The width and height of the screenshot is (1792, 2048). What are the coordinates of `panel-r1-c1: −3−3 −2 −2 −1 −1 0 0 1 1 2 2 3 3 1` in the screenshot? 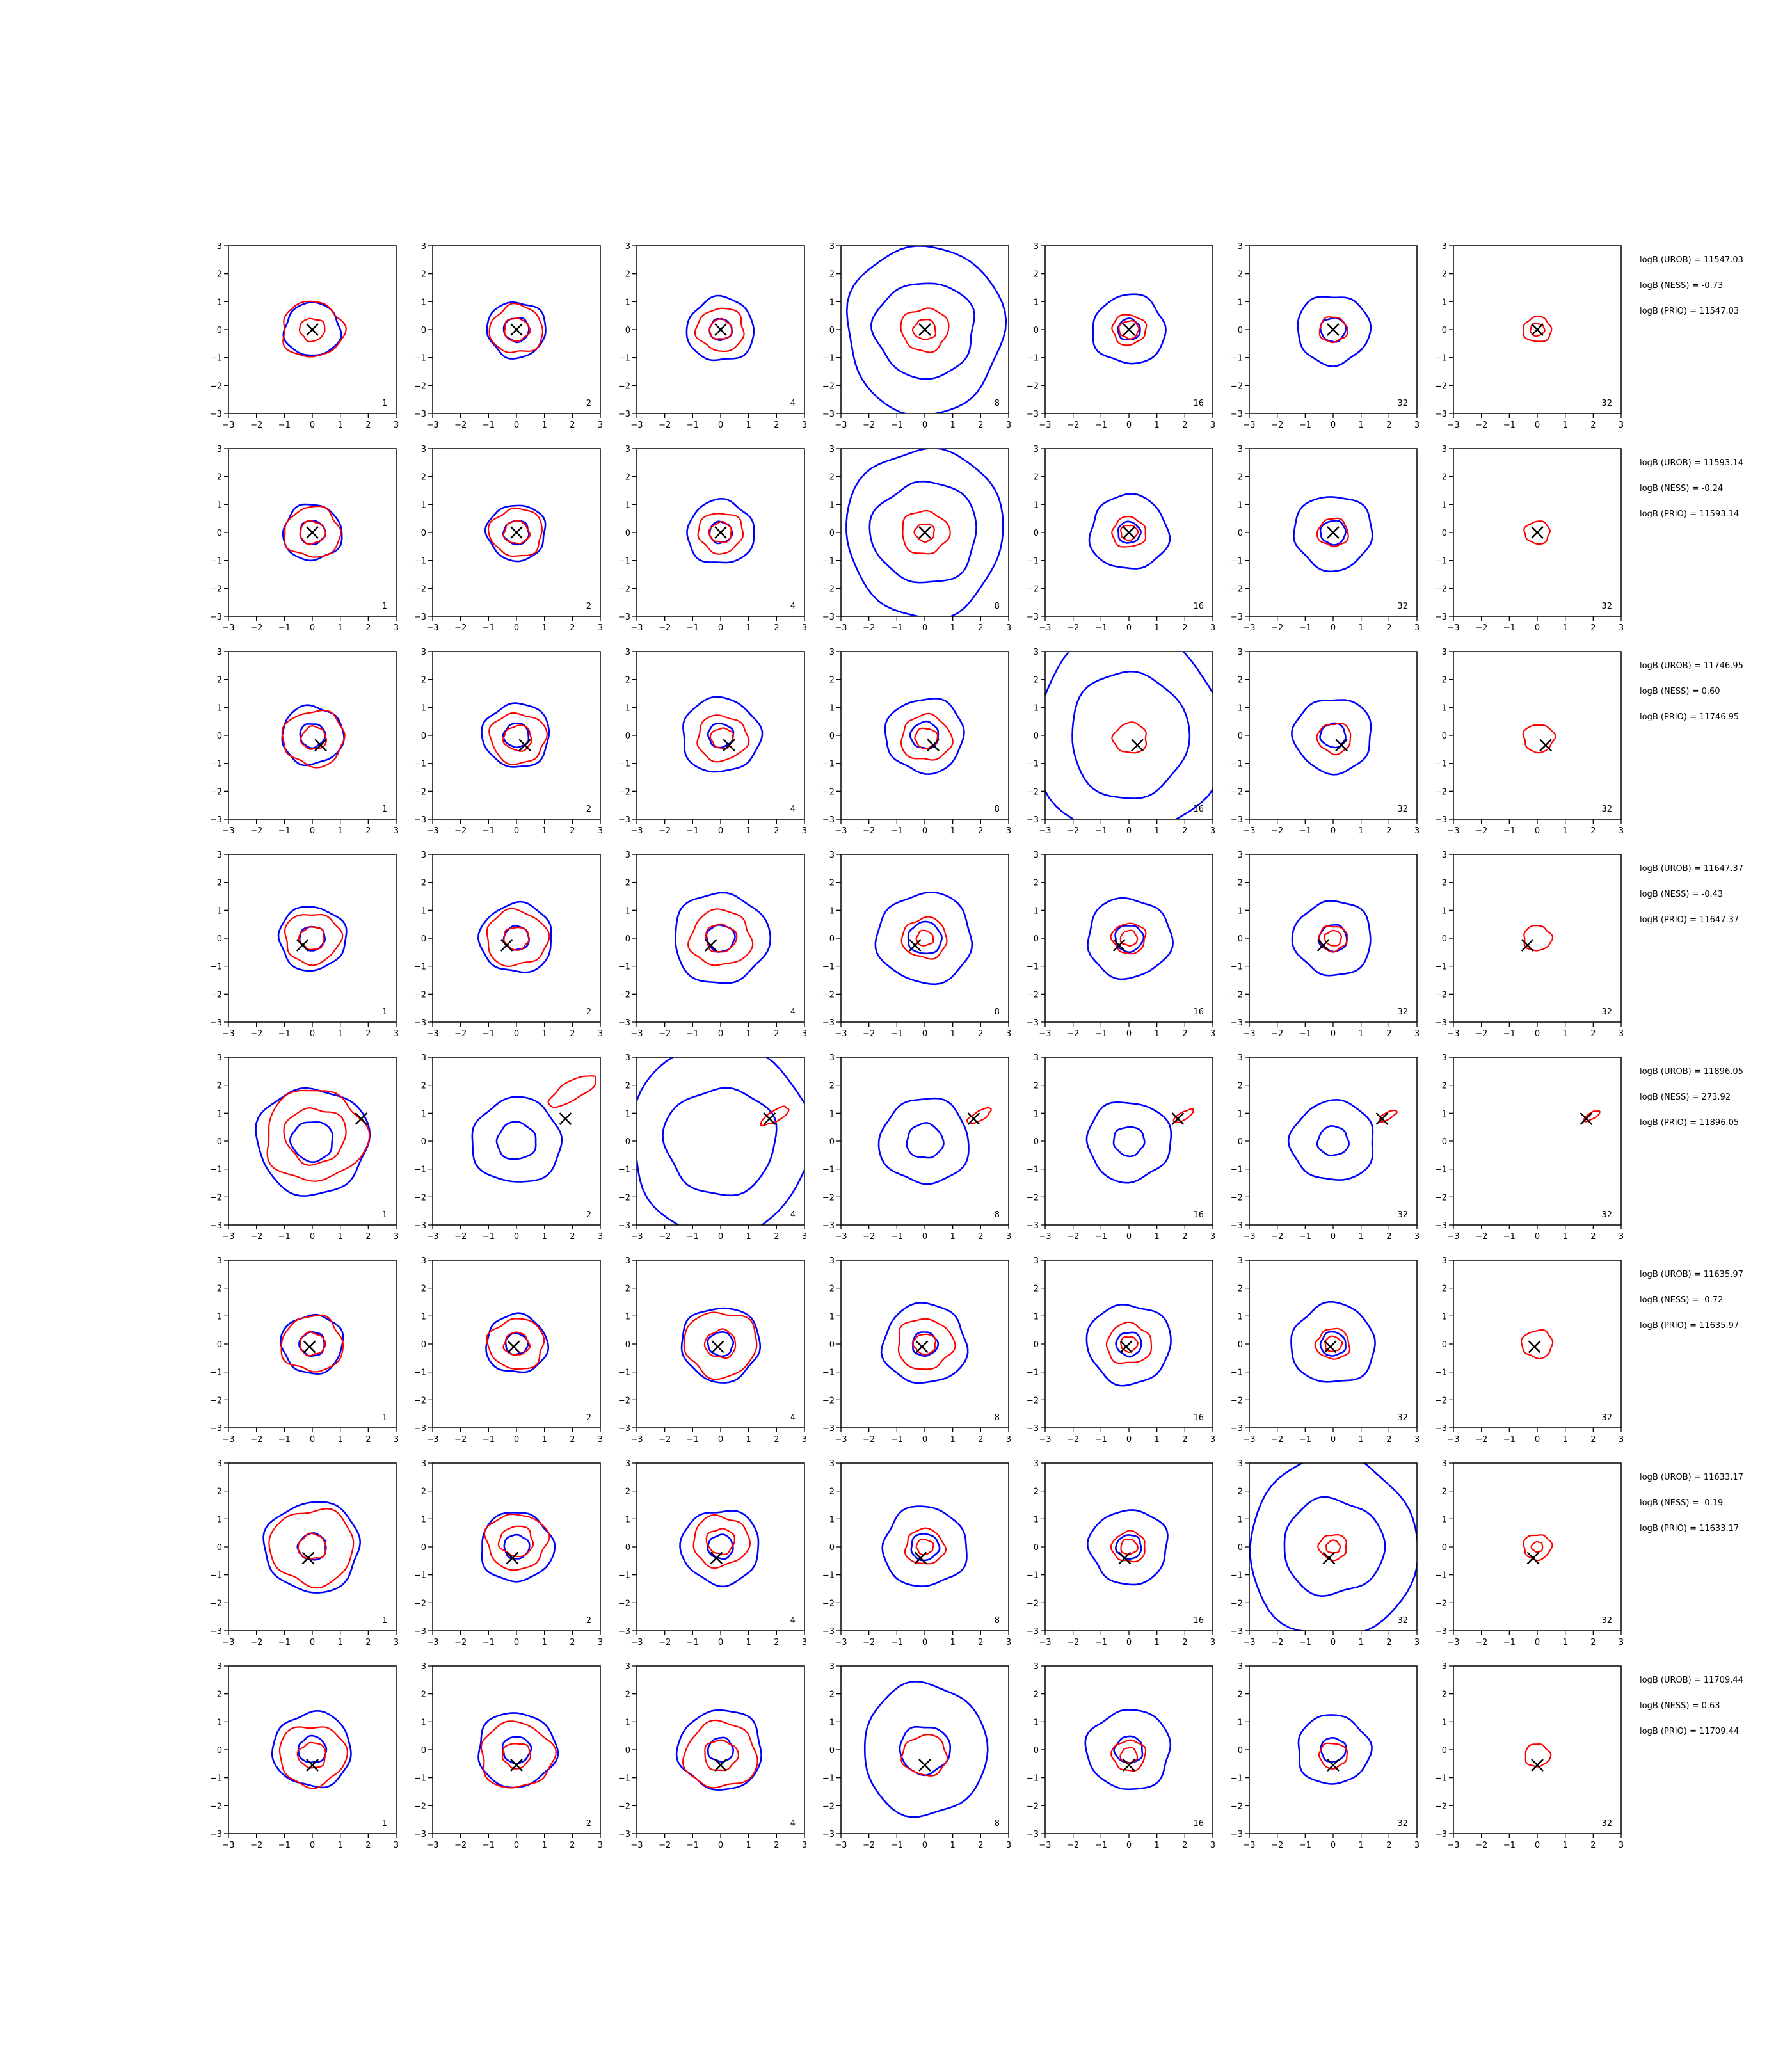 It's located at (304, 336).